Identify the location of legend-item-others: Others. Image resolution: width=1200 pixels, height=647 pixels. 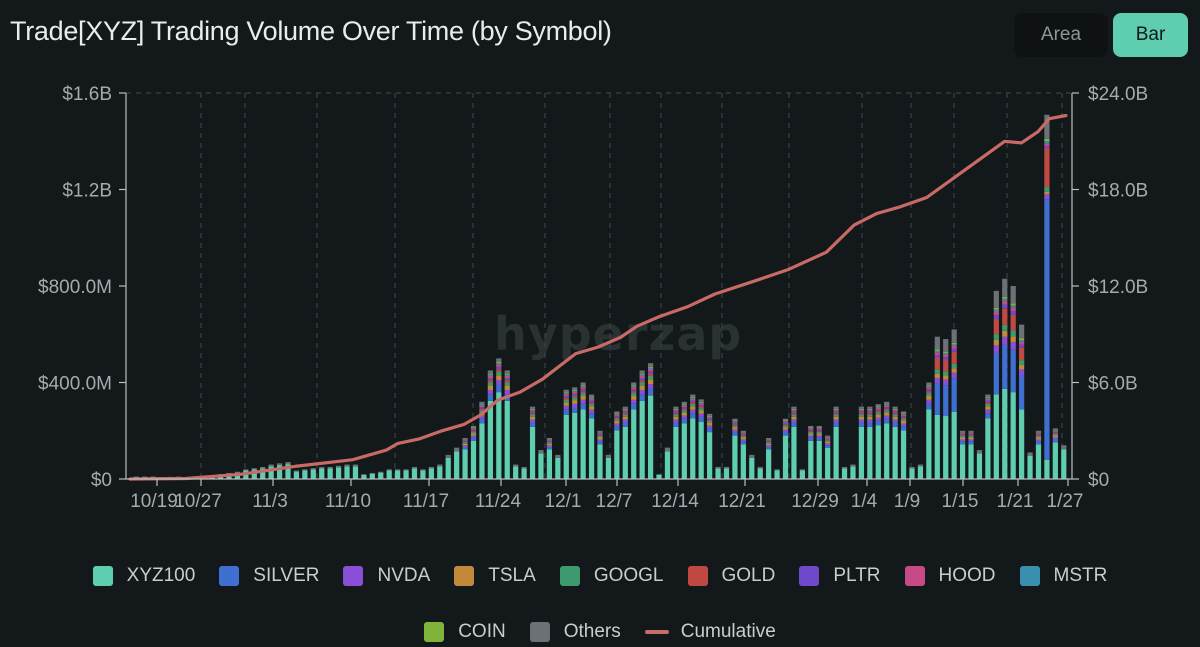
(575, 632).